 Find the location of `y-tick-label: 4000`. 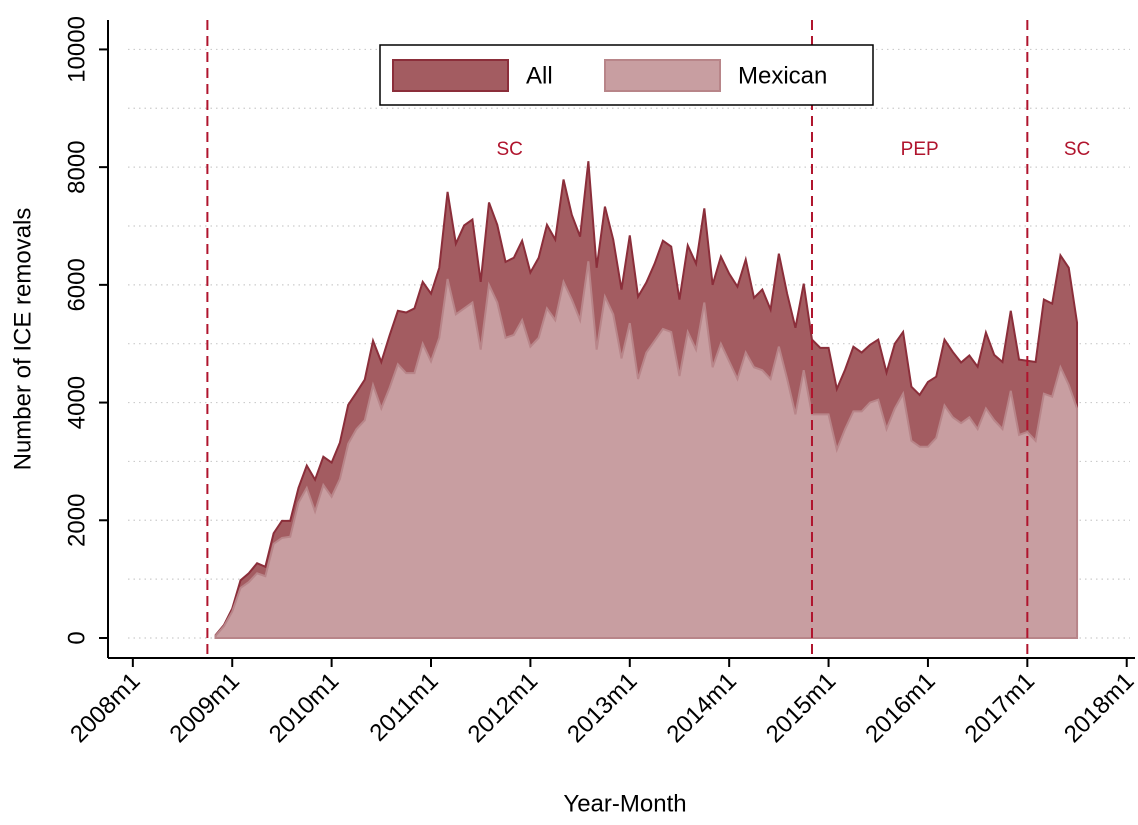

y-tick-label: 4000 is located at coordinates (76, 402).